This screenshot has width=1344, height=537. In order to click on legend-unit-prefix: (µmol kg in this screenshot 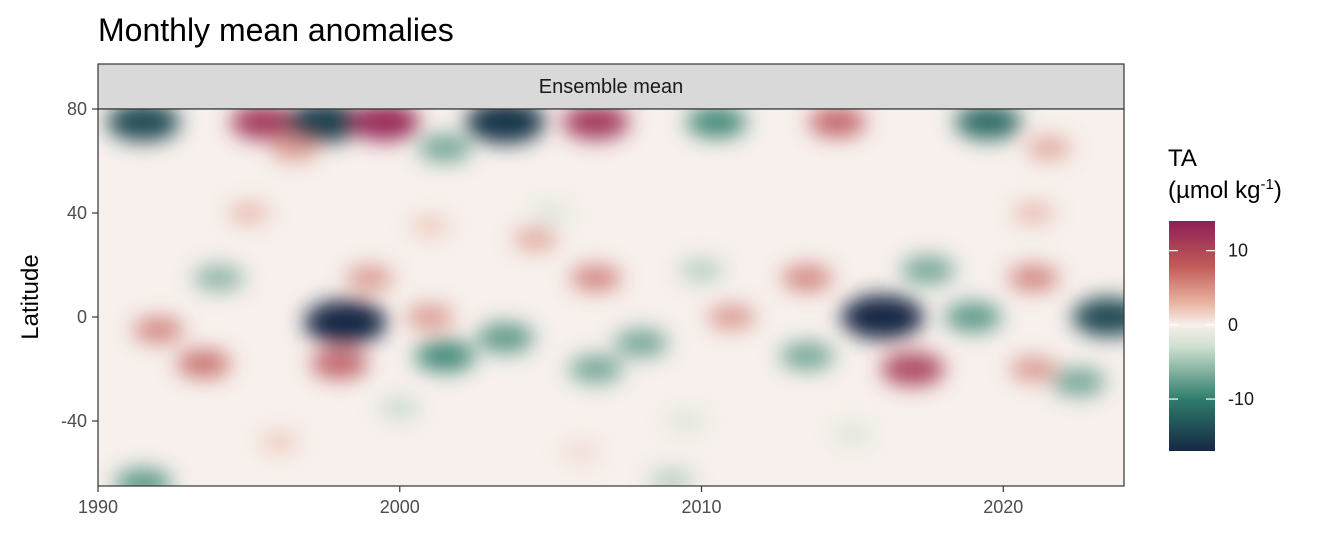, I will do `click(1214, 190)`.